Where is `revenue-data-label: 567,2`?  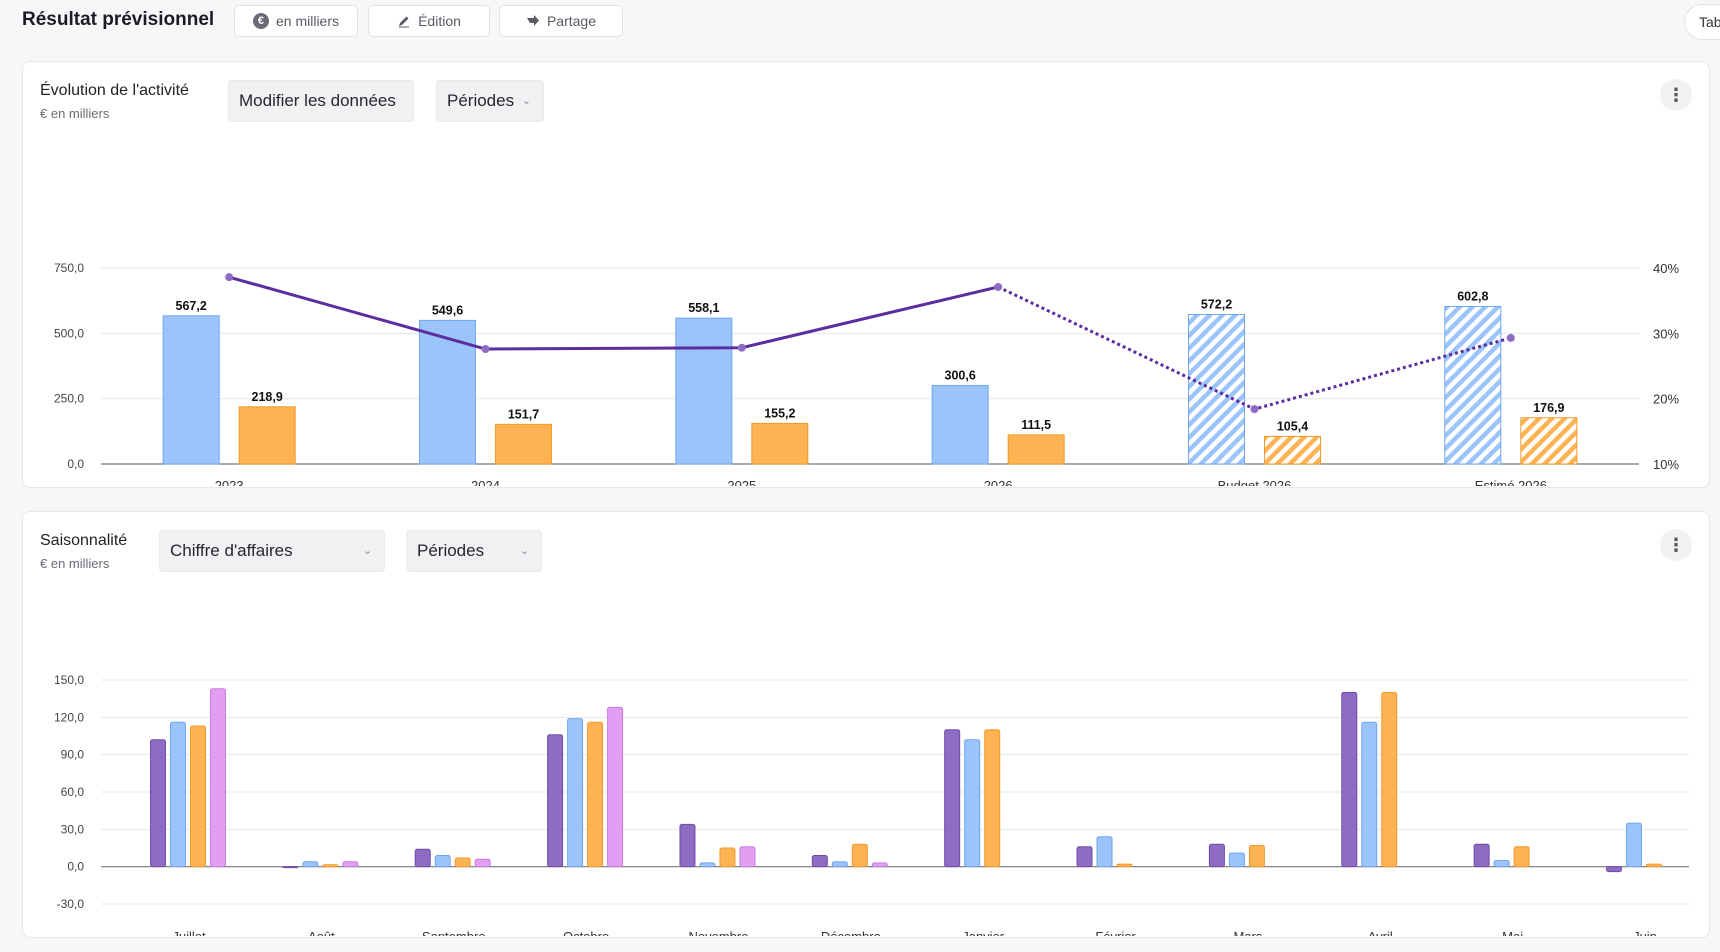
revenue-data-label: 567,2 is located at coordinates (191, 306).